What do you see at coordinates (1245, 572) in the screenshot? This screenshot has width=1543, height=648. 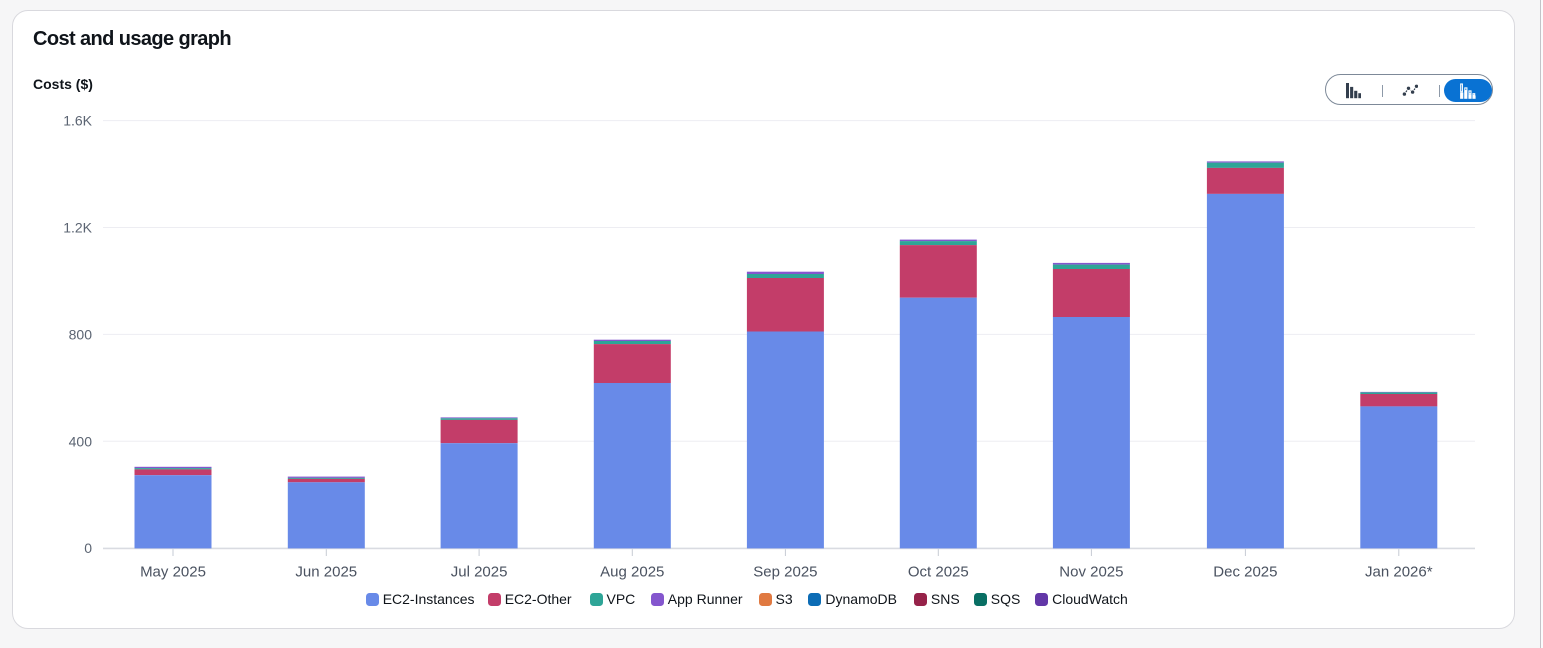 I see `svg-text: Dec 2025` at bounding box center [1245, 572].